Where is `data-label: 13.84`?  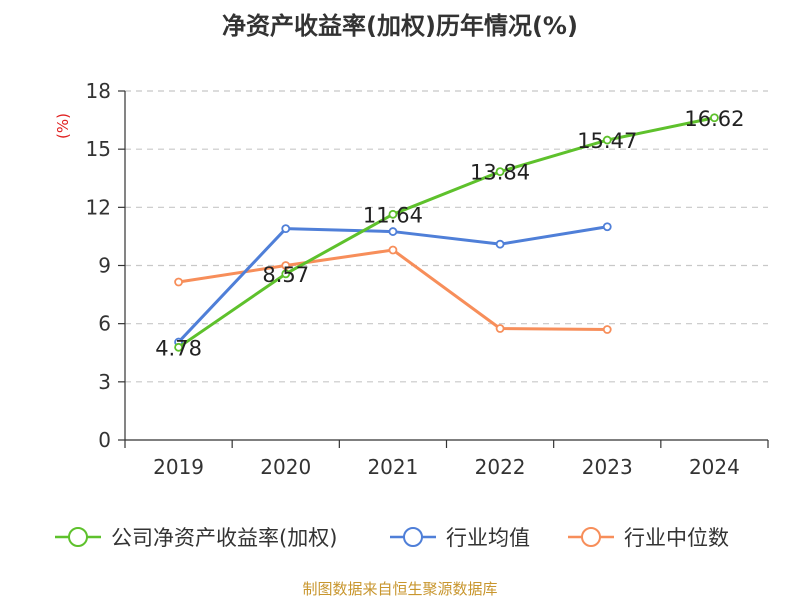 data-label: 13.84 is located at coordinates (500, 173).